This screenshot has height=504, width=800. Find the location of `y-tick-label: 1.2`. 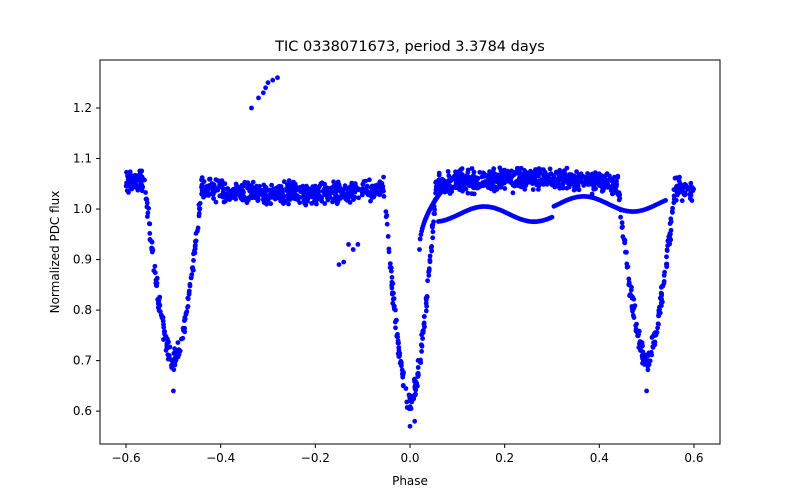

y-tick-label: 1.2 is located at coordinates (82, 108).